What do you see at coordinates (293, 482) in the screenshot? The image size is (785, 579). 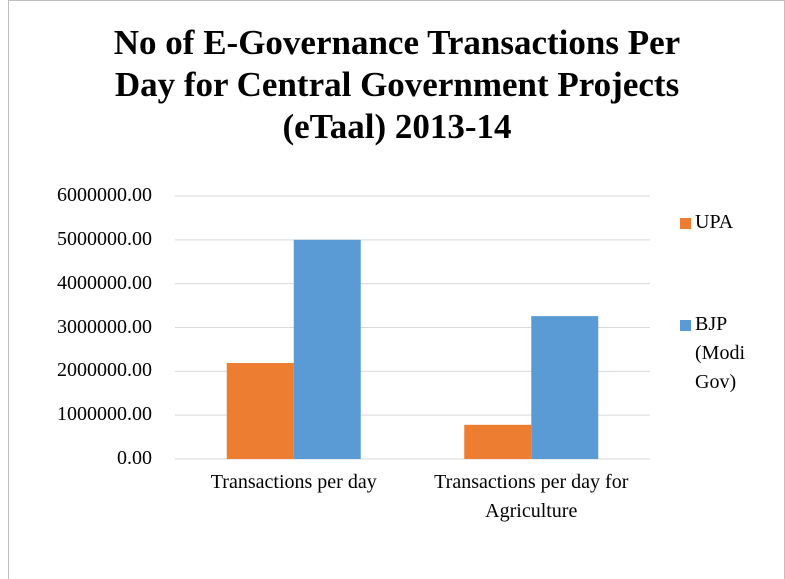 I see `x-tick-label: Transactions per day` at bounding box center [293, 482].